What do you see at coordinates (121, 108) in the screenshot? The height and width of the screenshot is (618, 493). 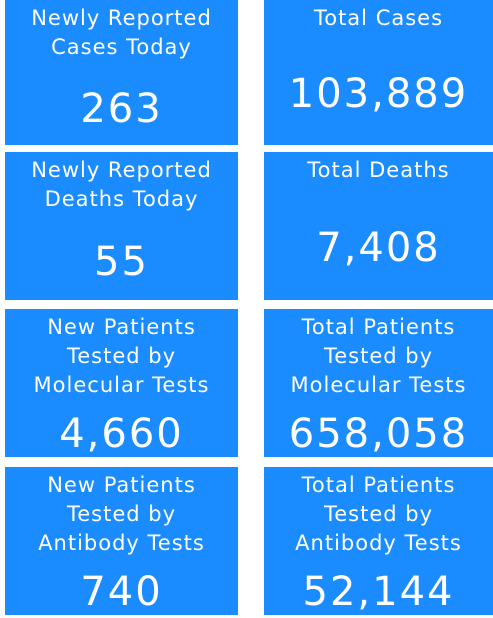 I see `tile-value: 263` at bounding box center [121, 108].